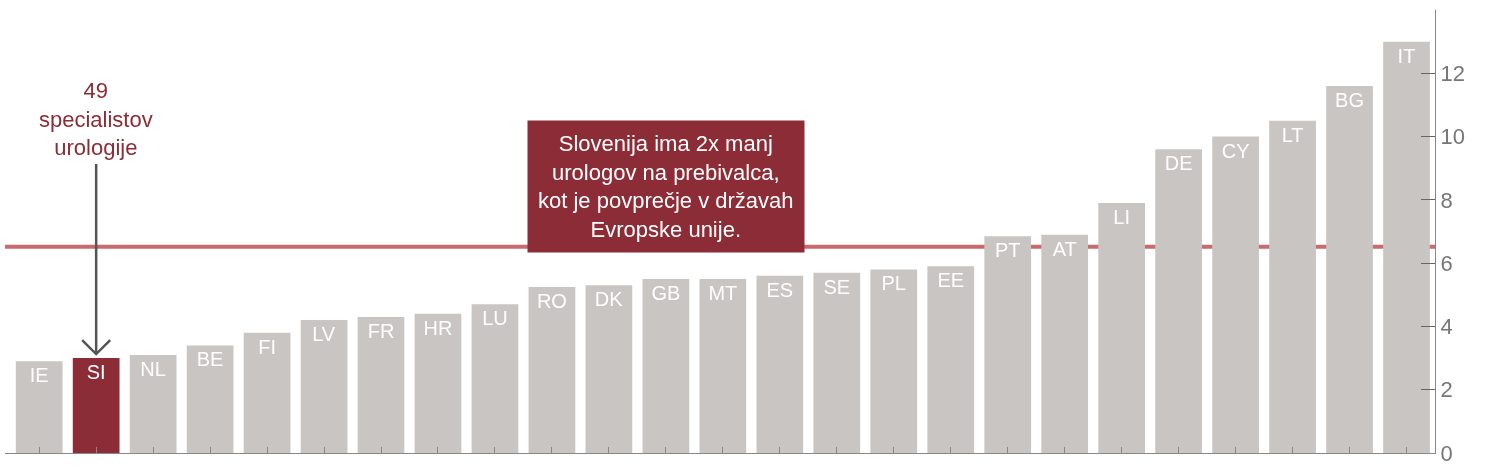  Describe the element at coordinates (723, 292) in the screenshot. I see `x-tick-label: MT` at that location.